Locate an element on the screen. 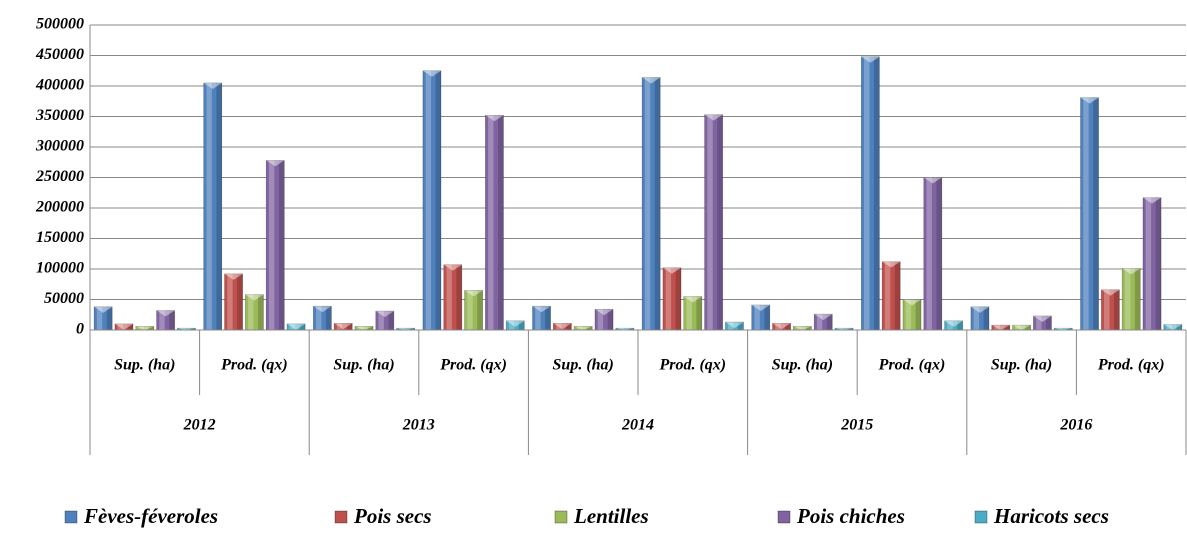  legend-label: Fèves-féveroles is located at coordinates (150, 516).